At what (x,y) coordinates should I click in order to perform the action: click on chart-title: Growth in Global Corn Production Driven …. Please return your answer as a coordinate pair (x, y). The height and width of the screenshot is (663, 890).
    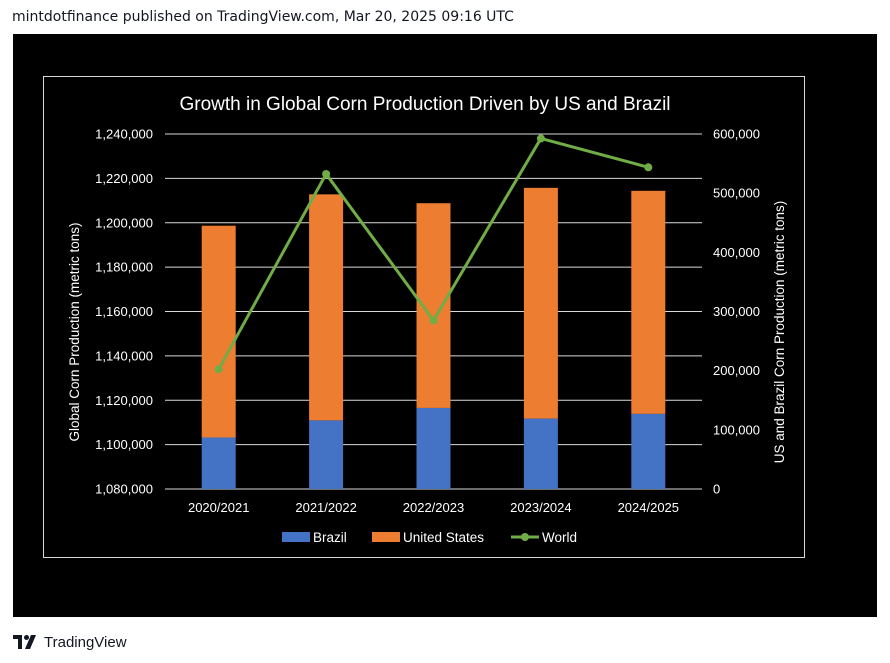
    Looking at the image, I should click on (424, 104).